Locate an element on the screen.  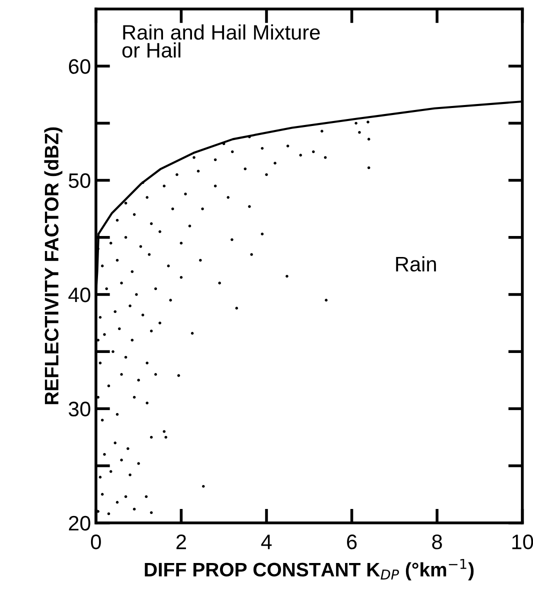
y-tick-label: 50 is located at coordinates (79, 180).